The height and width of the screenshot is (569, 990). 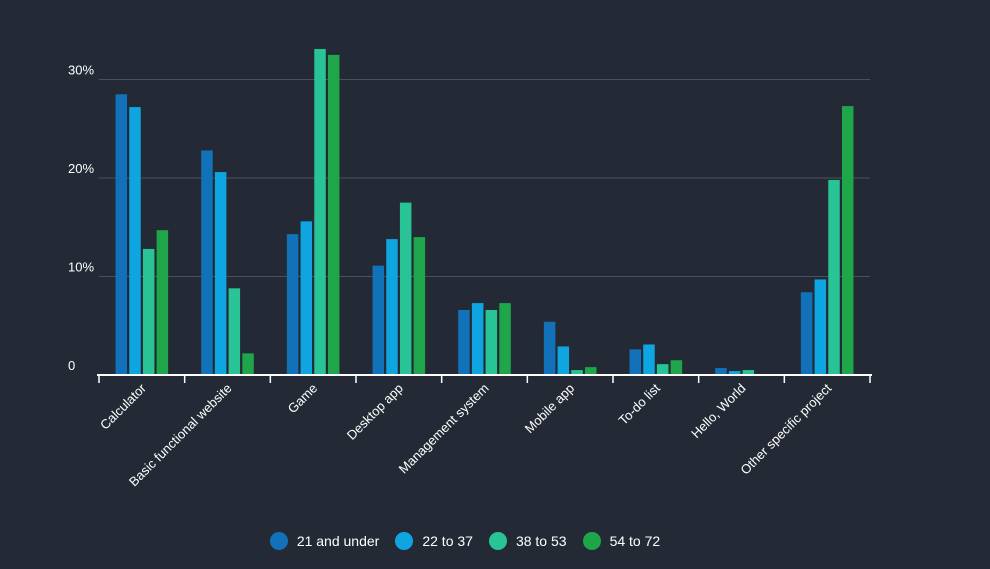 I want to click on y-tick-label: 10%, so click(x=81, y=267).